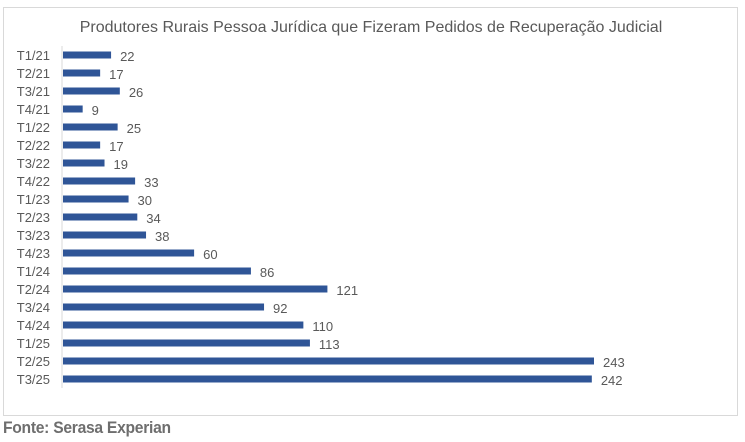  Describe the element at coordinates (87, 427) in the screenshot. I see `source-note: Fonte: Serasa Experian` at that location.